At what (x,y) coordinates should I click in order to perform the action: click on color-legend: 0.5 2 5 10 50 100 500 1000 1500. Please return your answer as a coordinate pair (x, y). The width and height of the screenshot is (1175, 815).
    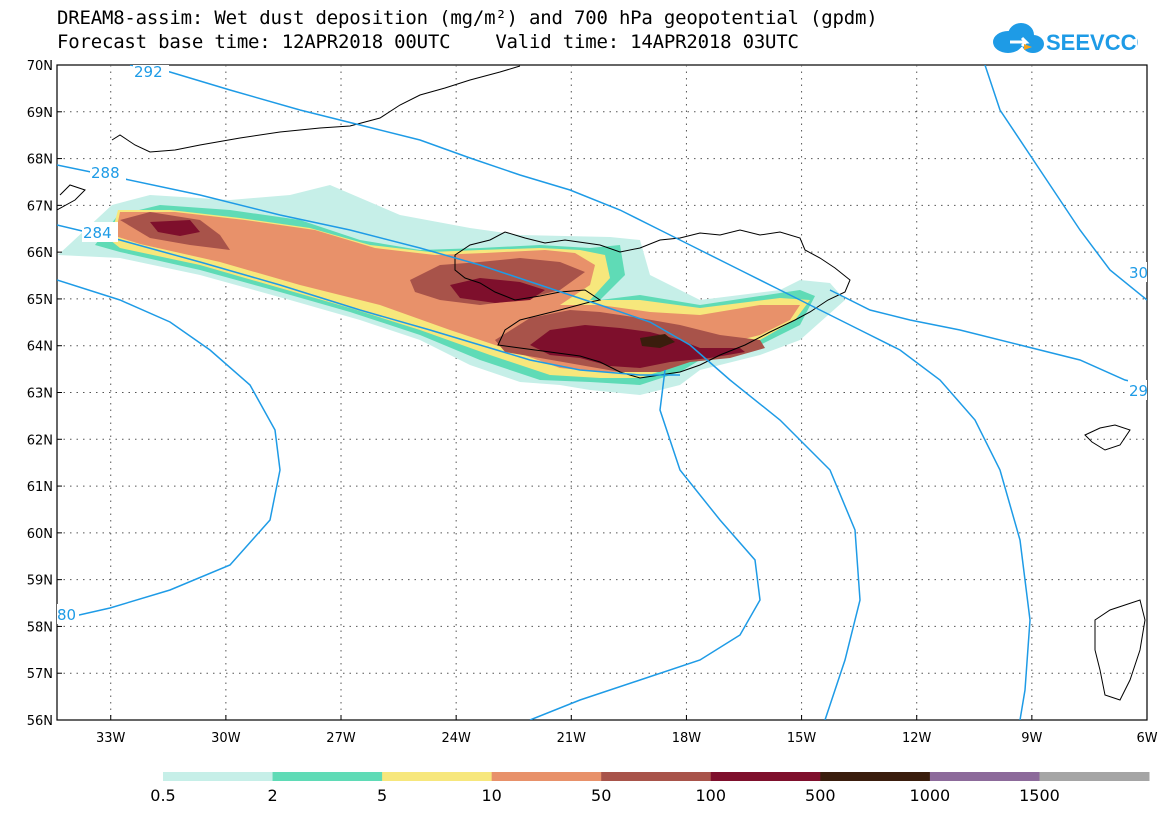
    Looking at the image, I should click on (650, 788).